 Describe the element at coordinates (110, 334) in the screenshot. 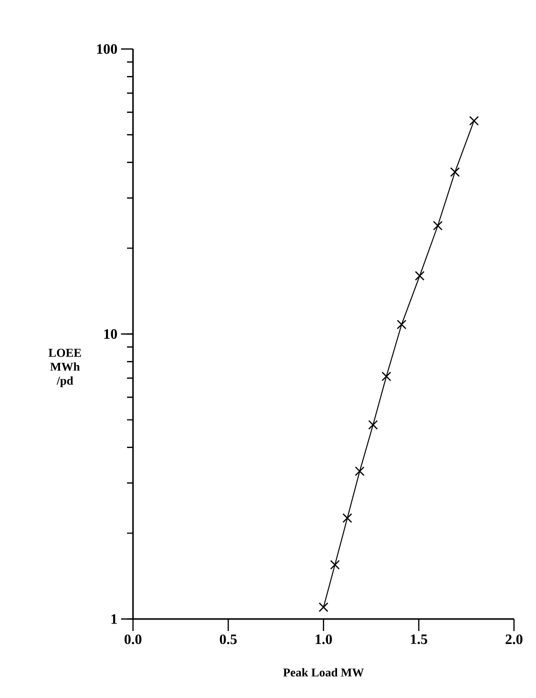

I see `y-tick-label: 10` at that location.